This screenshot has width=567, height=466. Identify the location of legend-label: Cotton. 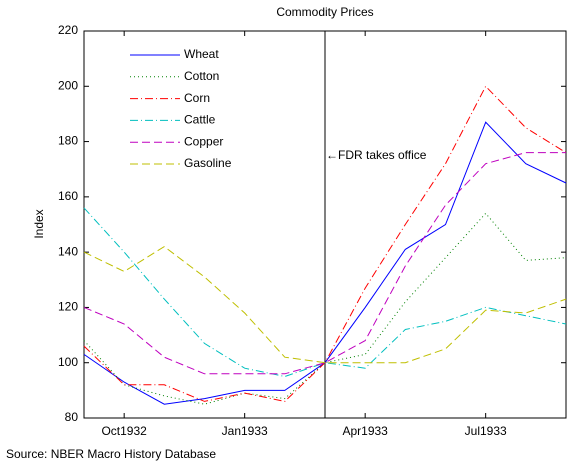
(201, 76).